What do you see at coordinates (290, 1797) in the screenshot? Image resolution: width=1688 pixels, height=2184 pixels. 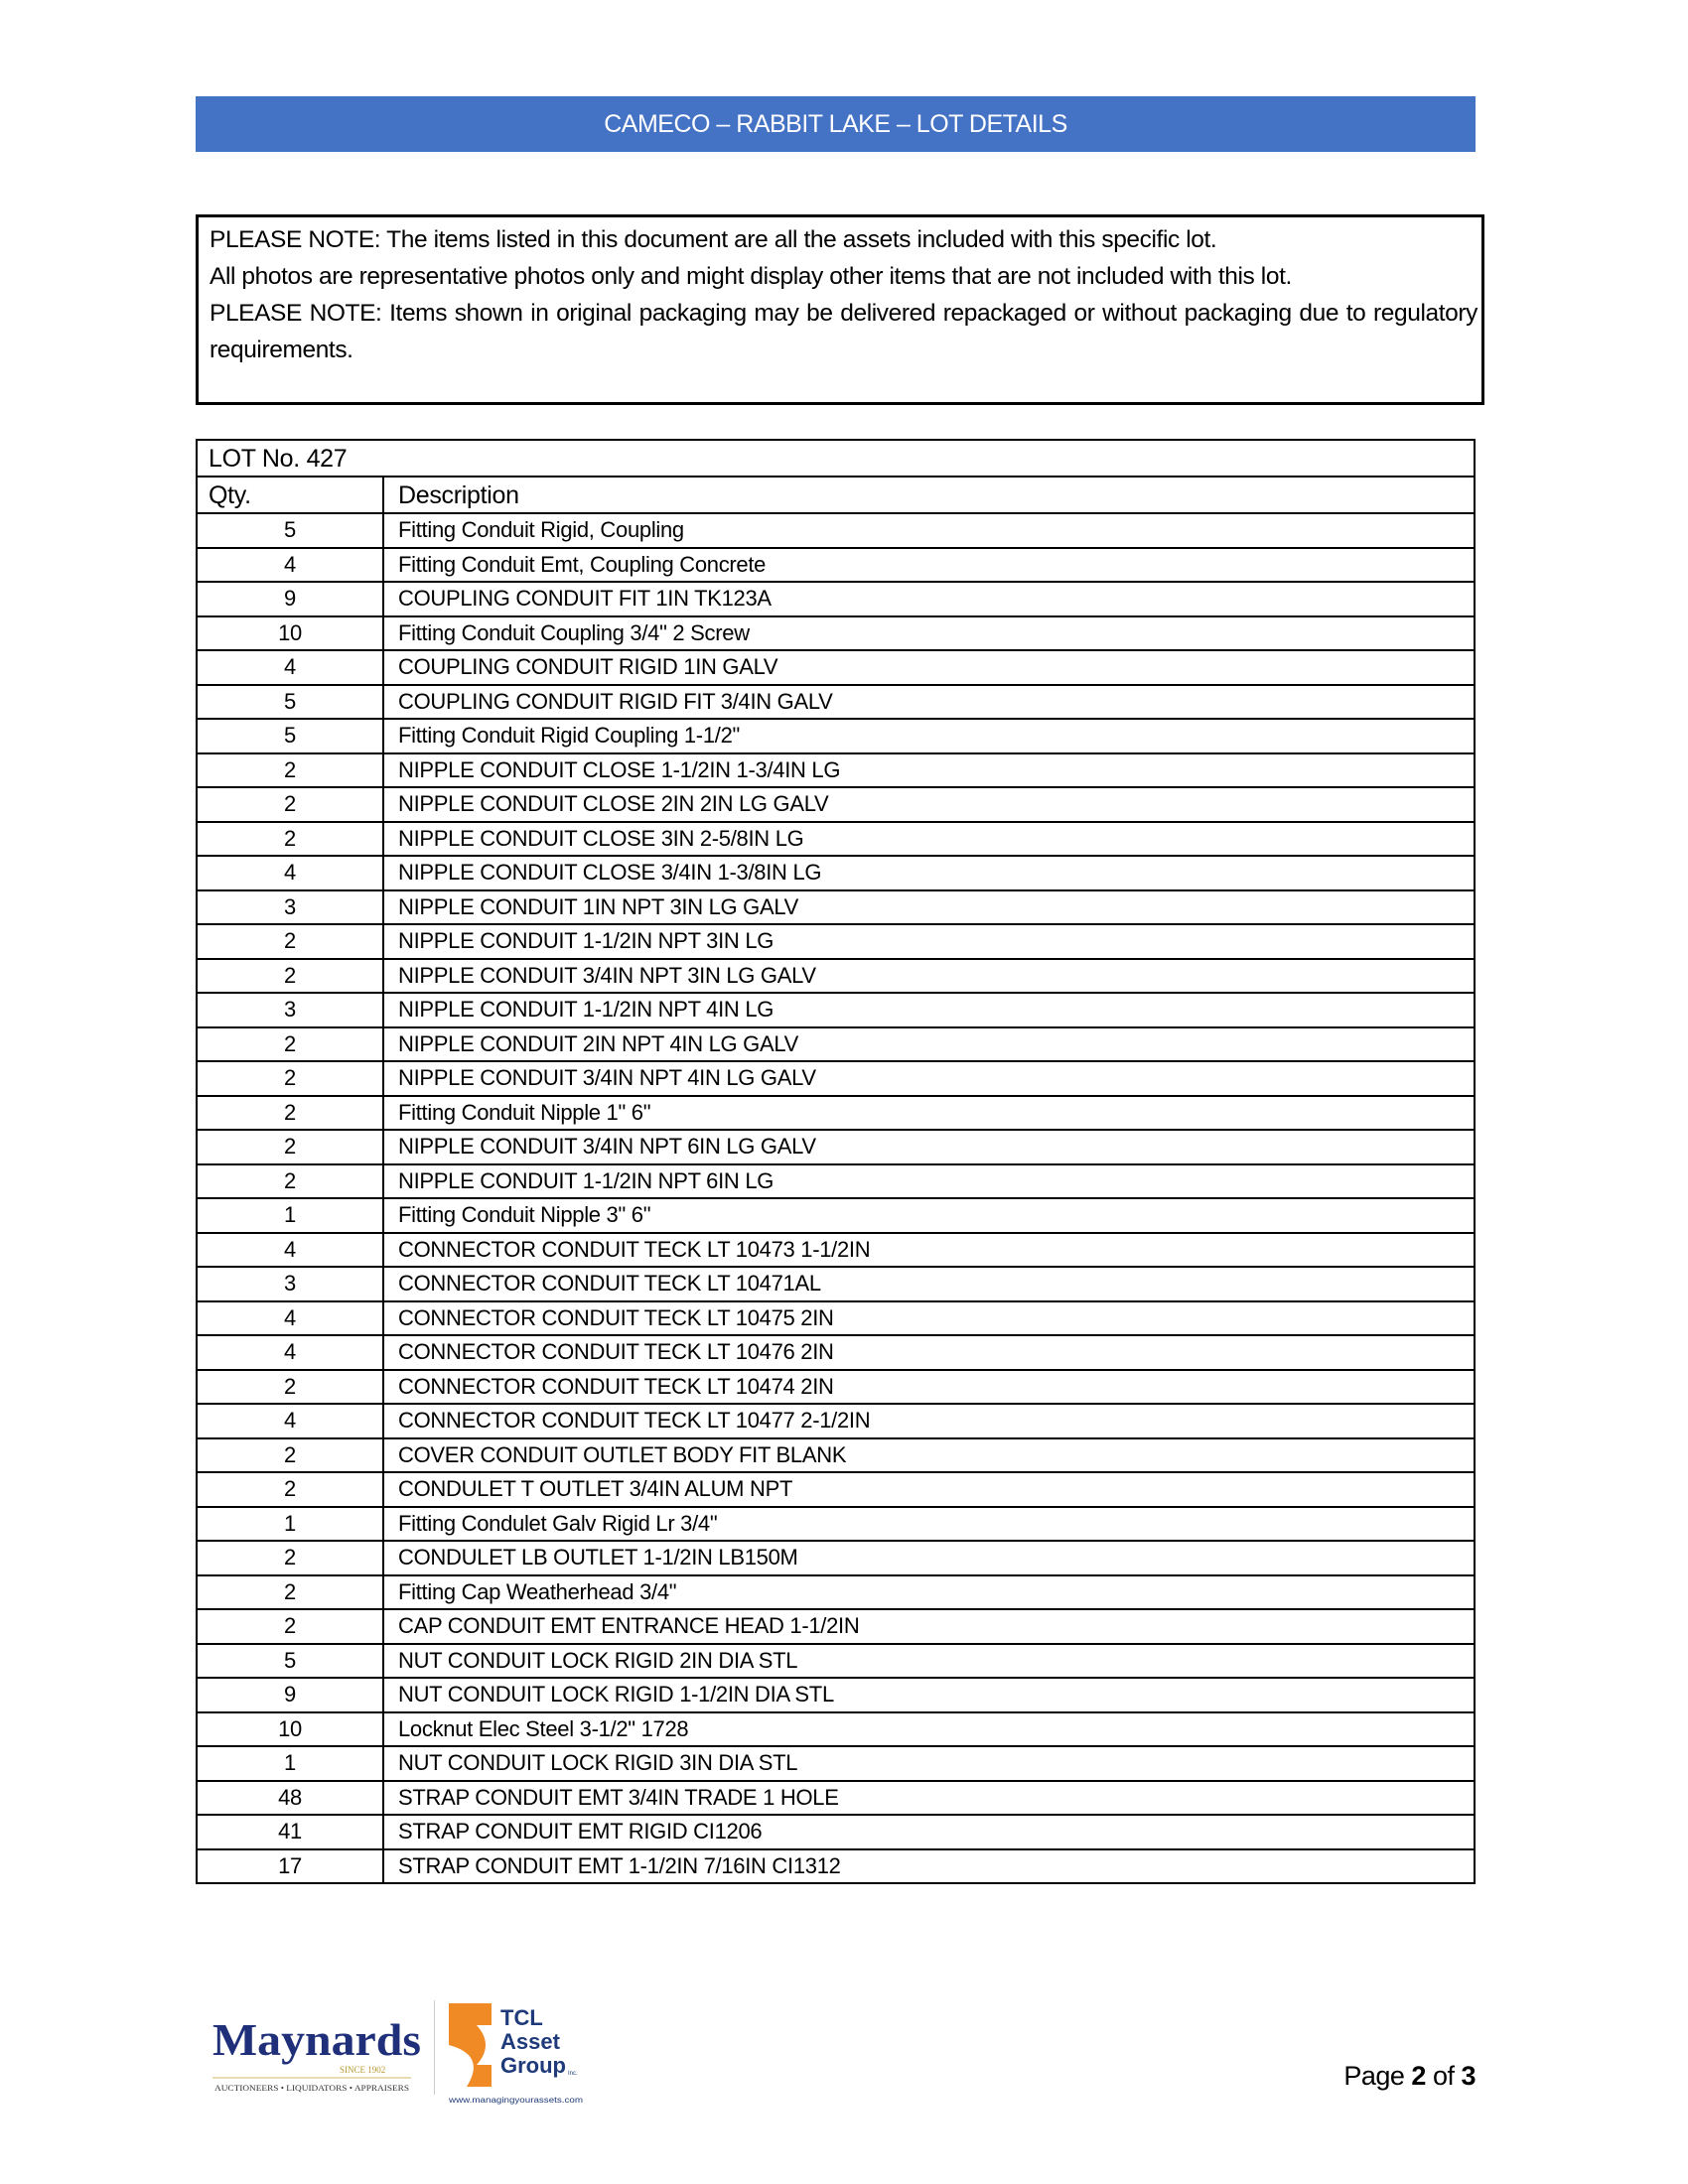 I see `qty-cell: 48` at bounding box center [290, 1797].